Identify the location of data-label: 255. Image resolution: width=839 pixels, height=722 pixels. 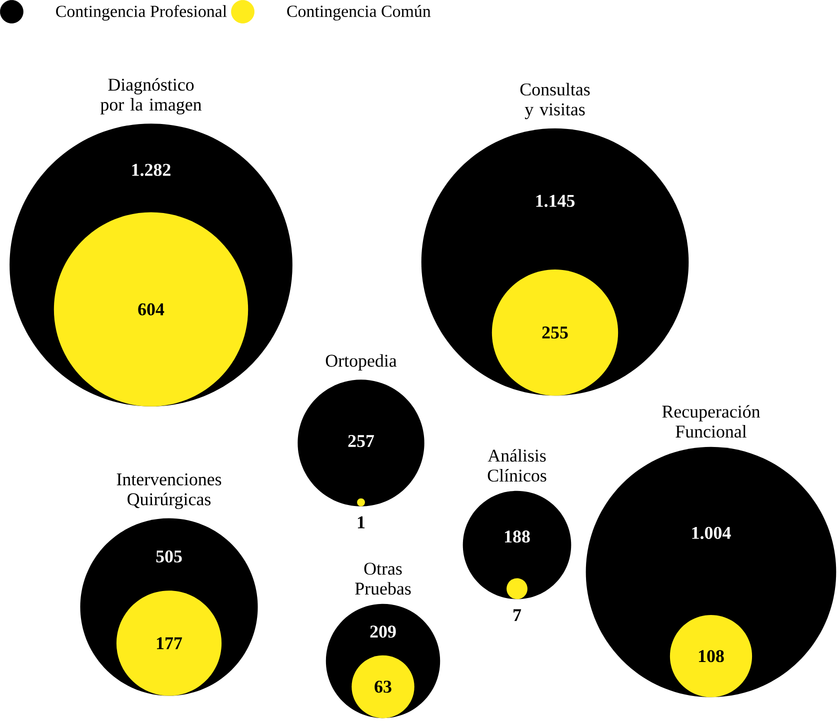
(555, 332).